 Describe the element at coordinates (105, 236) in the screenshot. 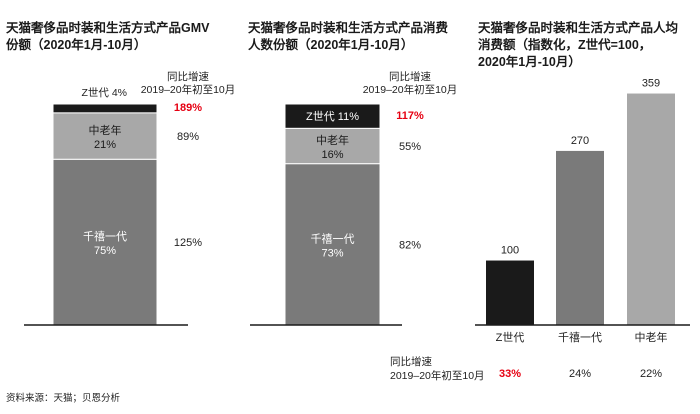

I see `panel1-segment-label-0: 千禧一代` at that location.